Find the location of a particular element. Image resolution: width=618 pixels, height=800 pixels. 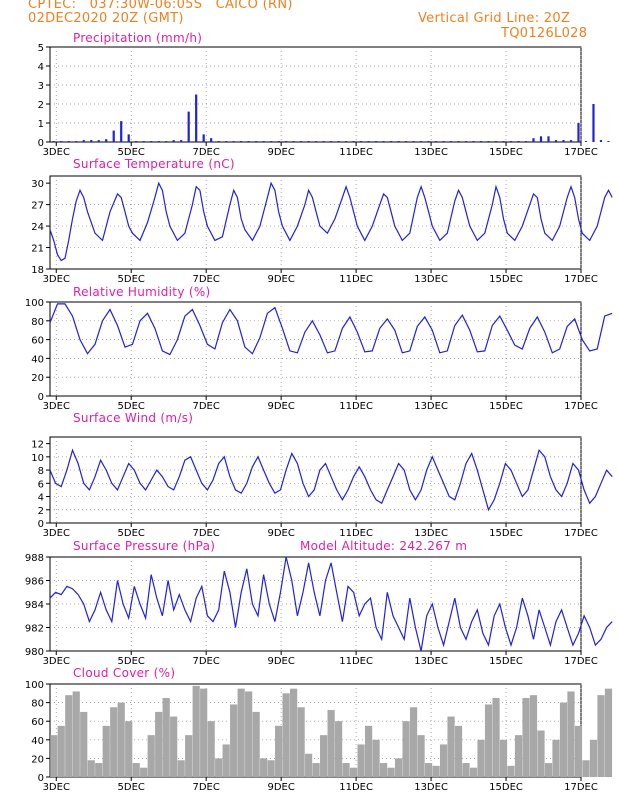

y-tick-label: 2 is located at coordinates (41, 511).